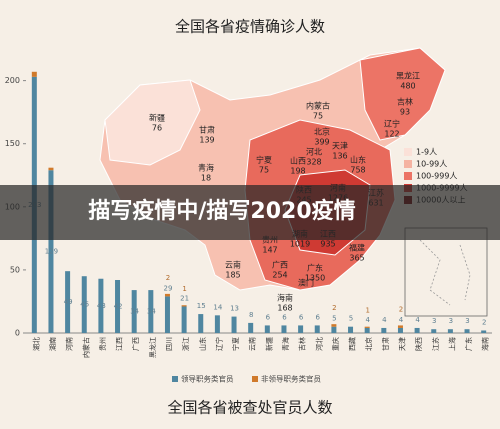 Image resolution: width=500 pixels, height=429 pixels. I want to click on legend-label: 10-99人, so click(431, 164).